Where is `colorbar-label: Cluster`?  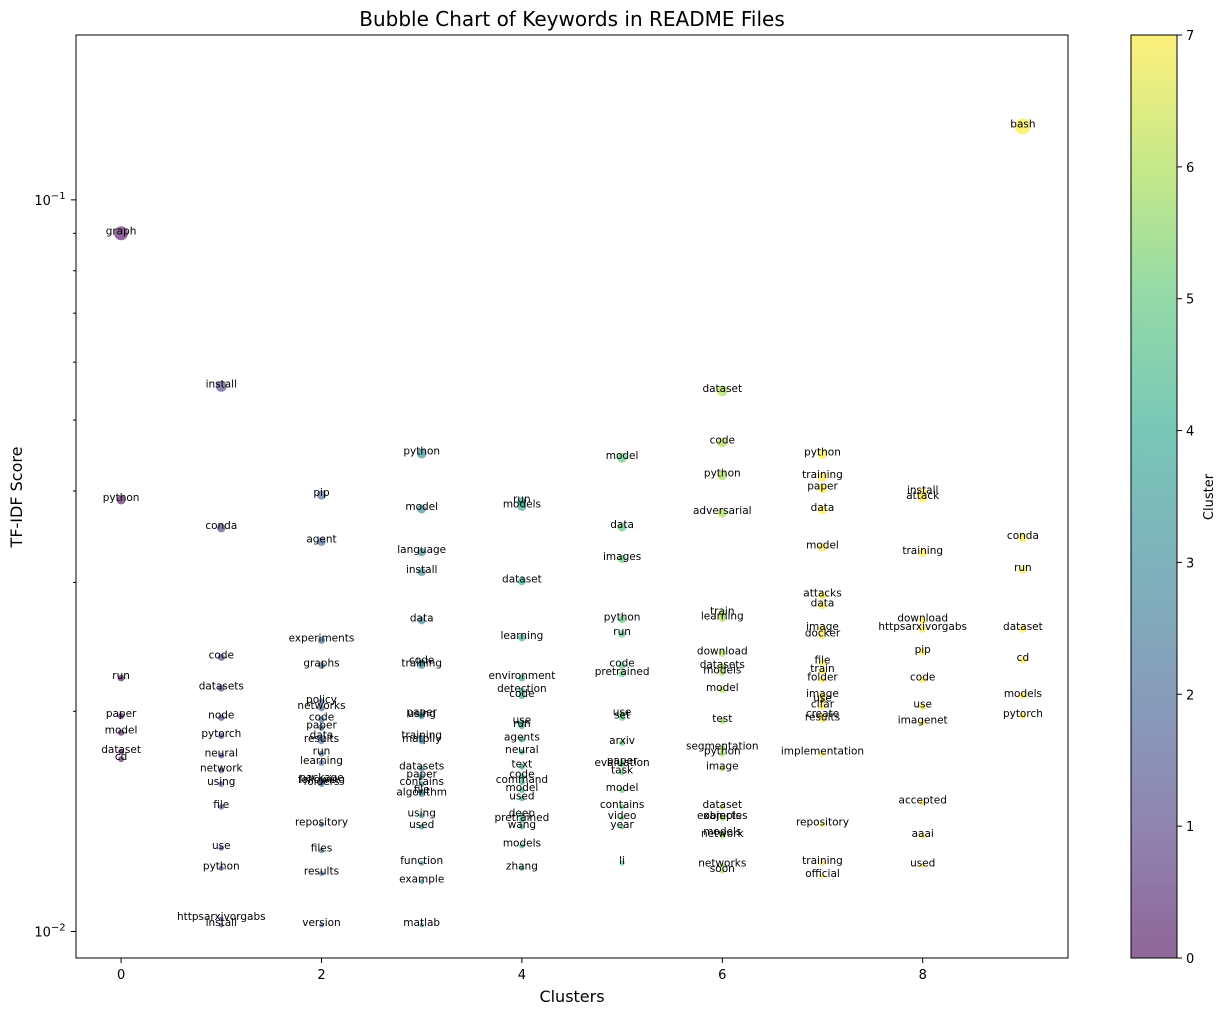 colorbar-label: Cluster is located at coordinates (1209, 496).